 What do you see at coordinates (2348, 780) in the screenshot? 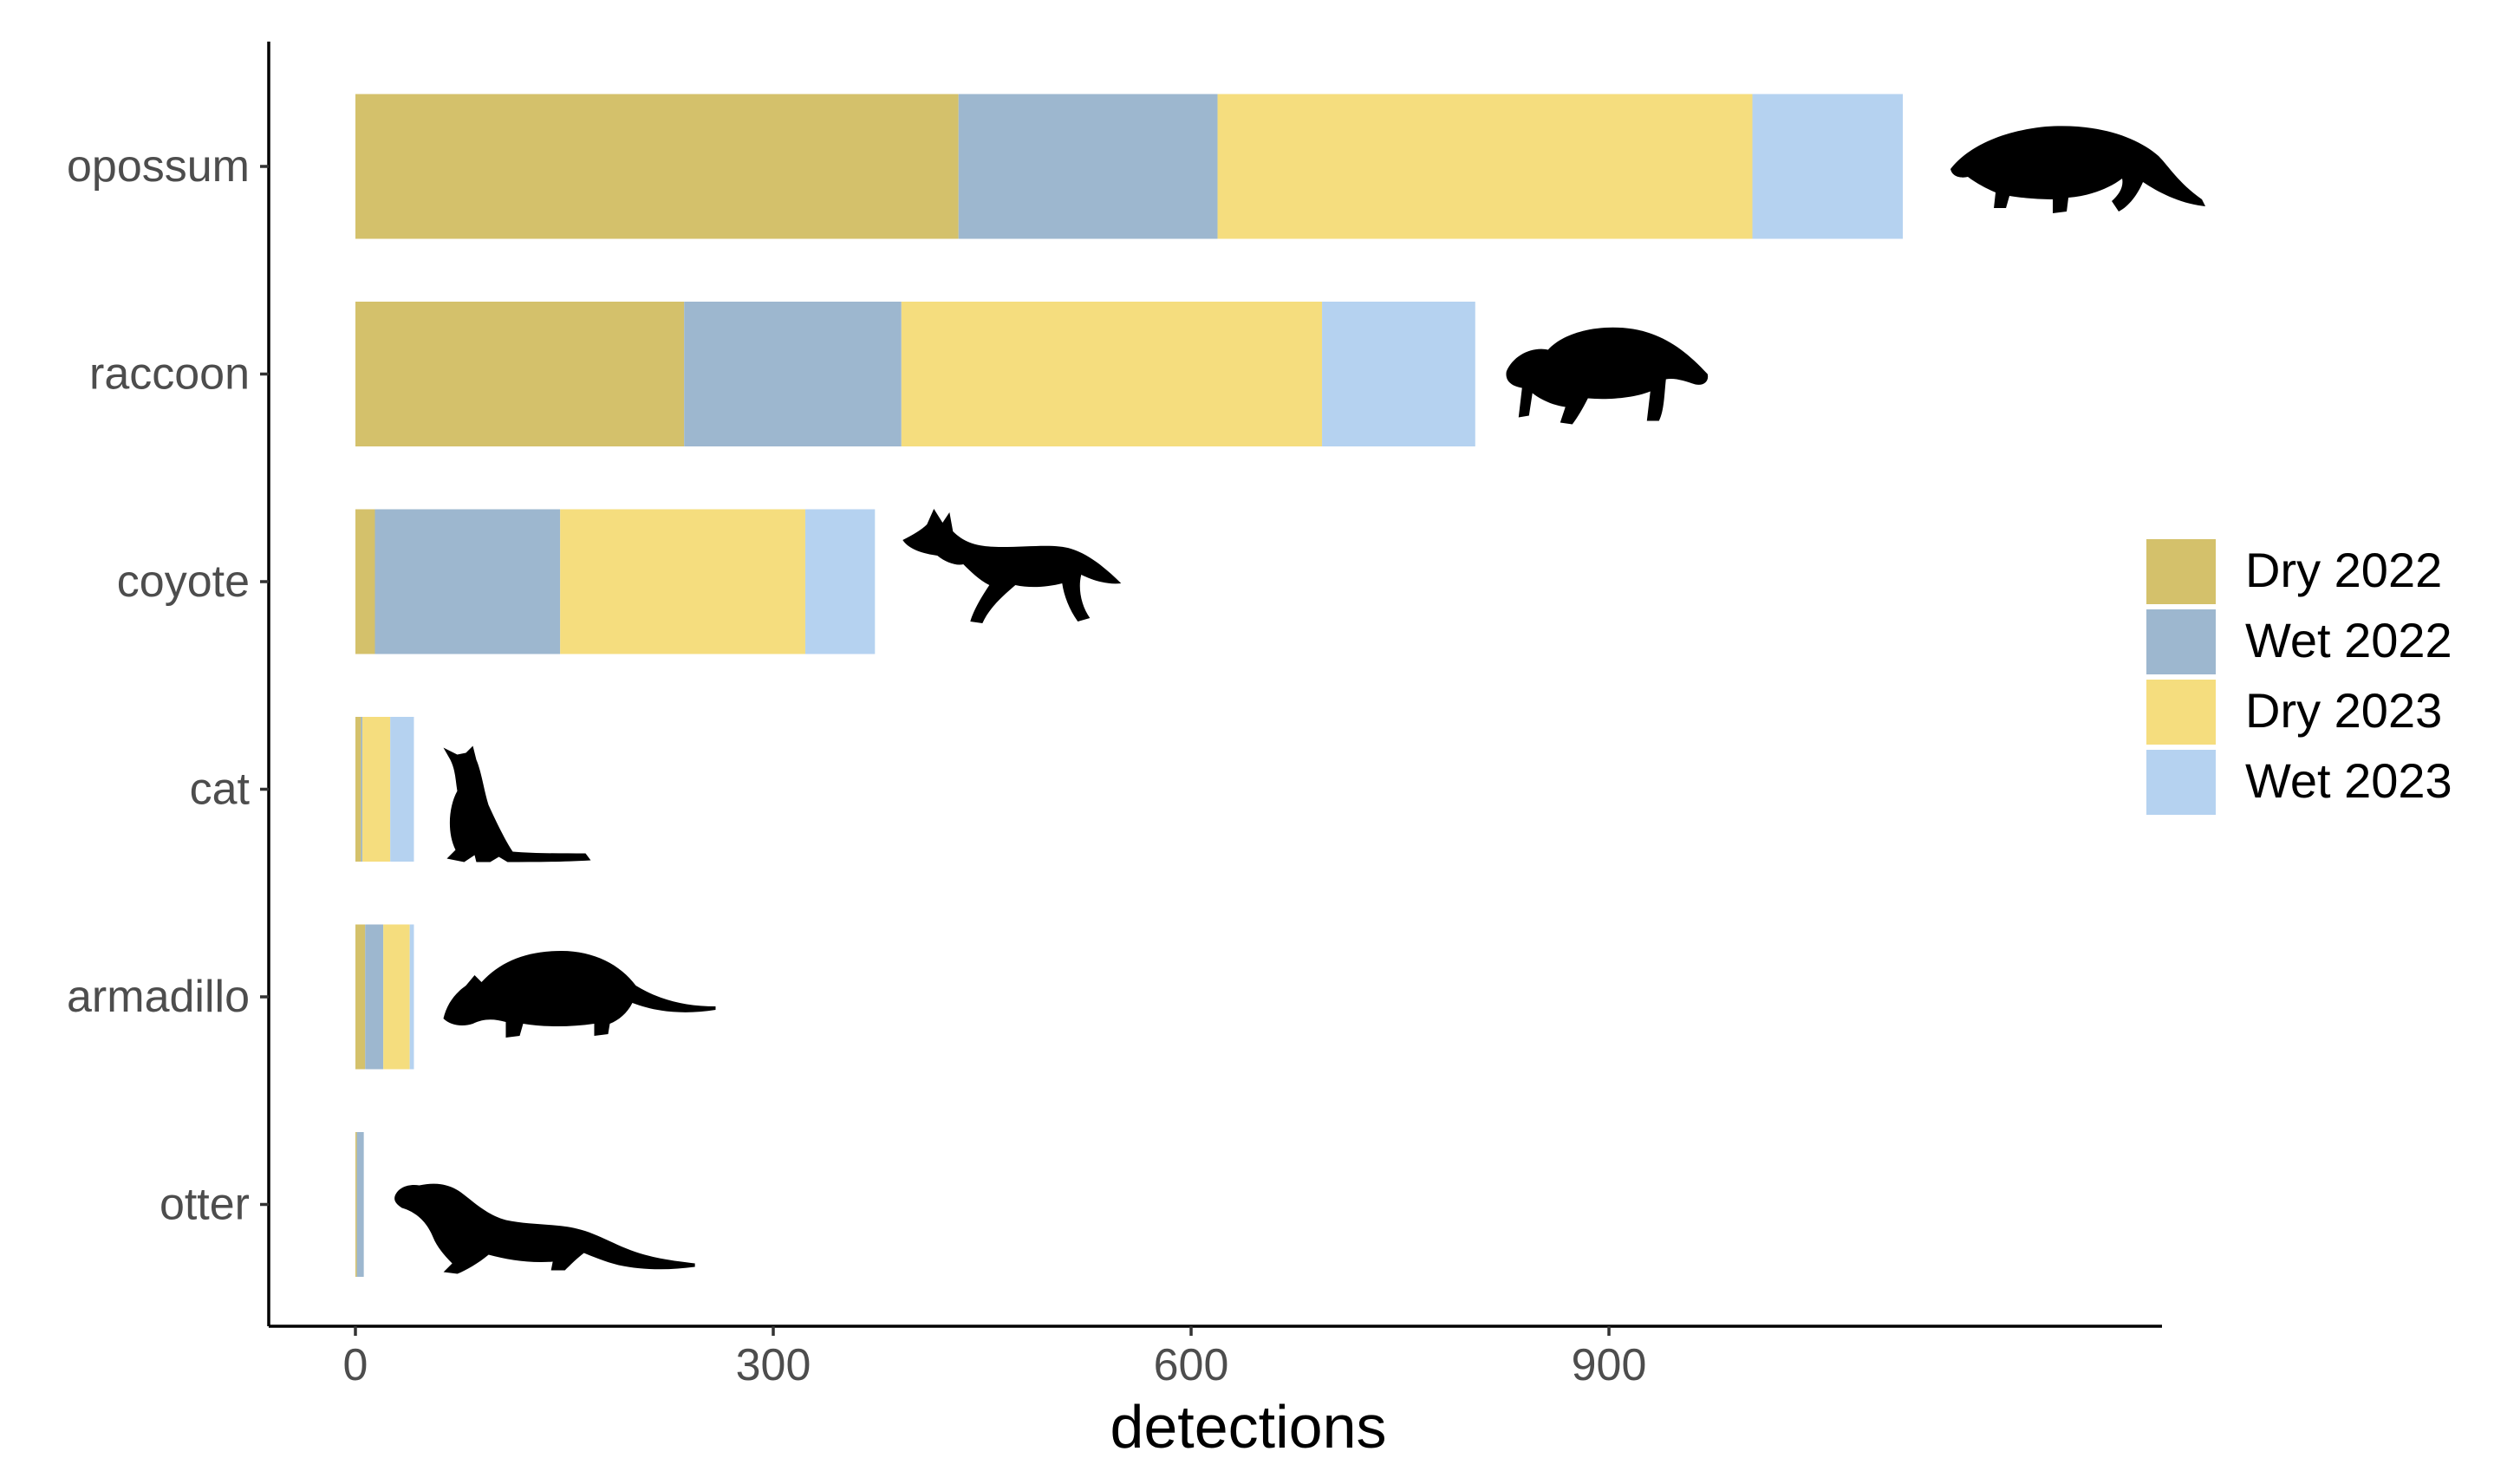
I see `legend-label-wet-2023: Wet 2023` at bounding box center [2348, 780].